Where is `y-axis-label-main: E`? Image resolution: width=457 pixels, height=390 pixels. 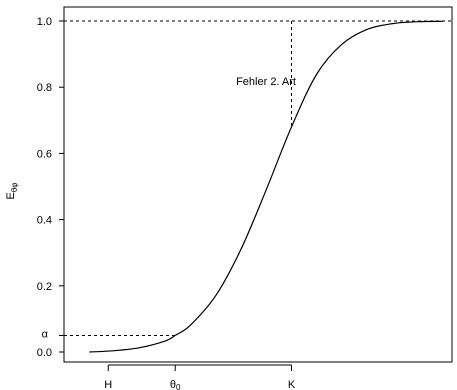 y-axis-label-main: E is located at coordinates (11, 195).